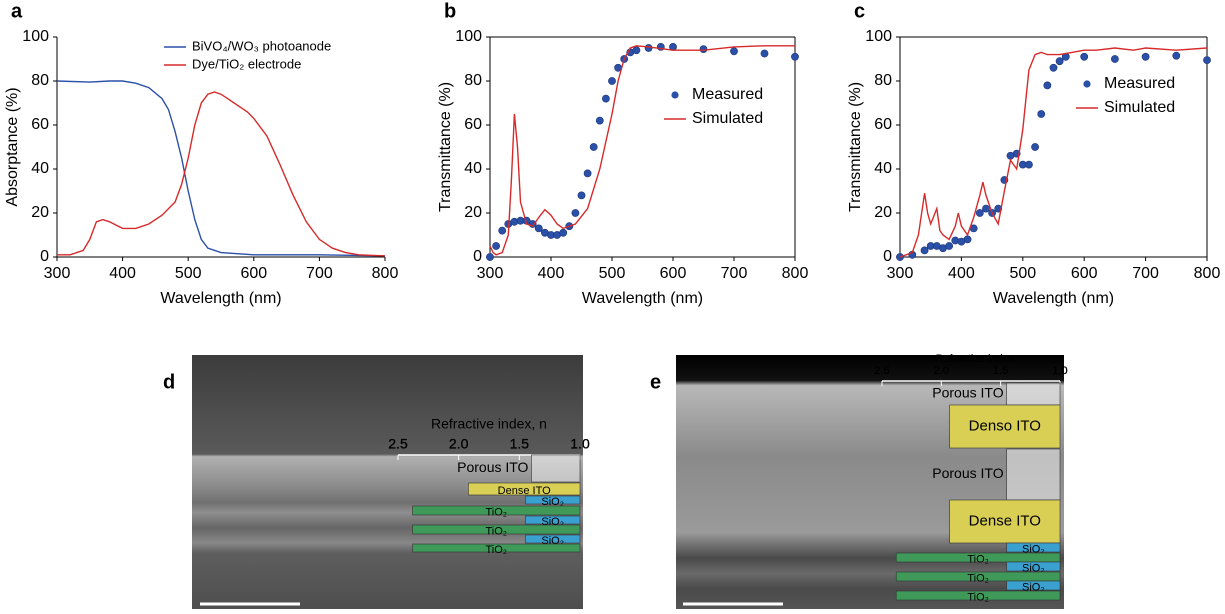  I want to click on legend-label: BiVO₄/WO₃ photoanode, so click(261, 45).